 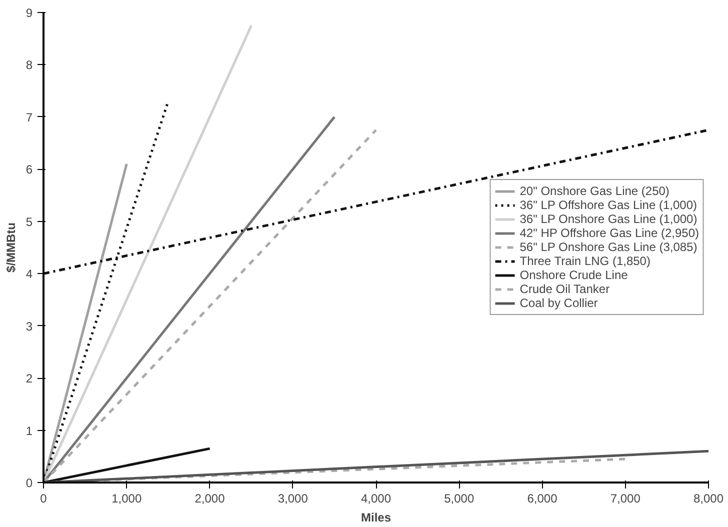 I want to click on legend-label: Coal by Collier, so click(x=559, y=303).